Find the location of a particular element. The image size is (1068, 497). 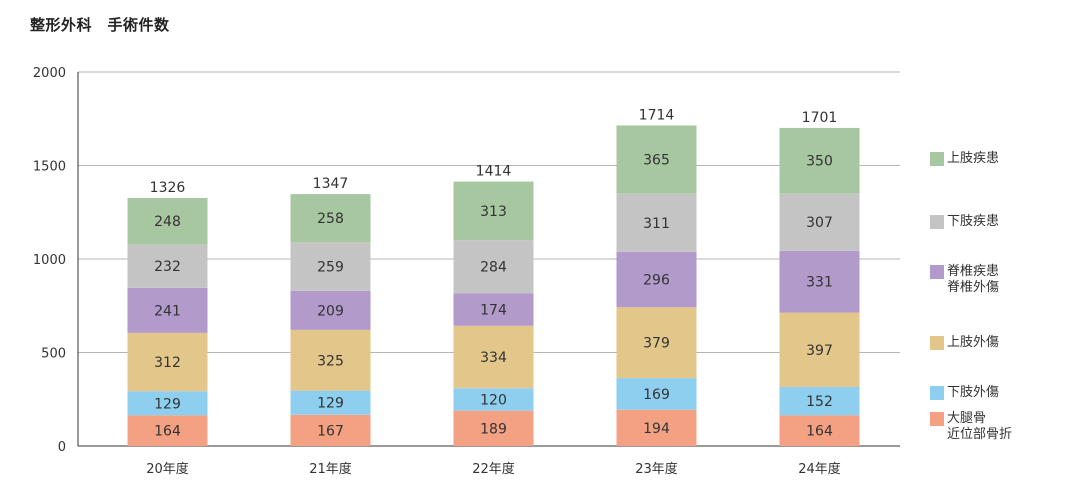

data-label: 174 is located at coordinates (493, 310).